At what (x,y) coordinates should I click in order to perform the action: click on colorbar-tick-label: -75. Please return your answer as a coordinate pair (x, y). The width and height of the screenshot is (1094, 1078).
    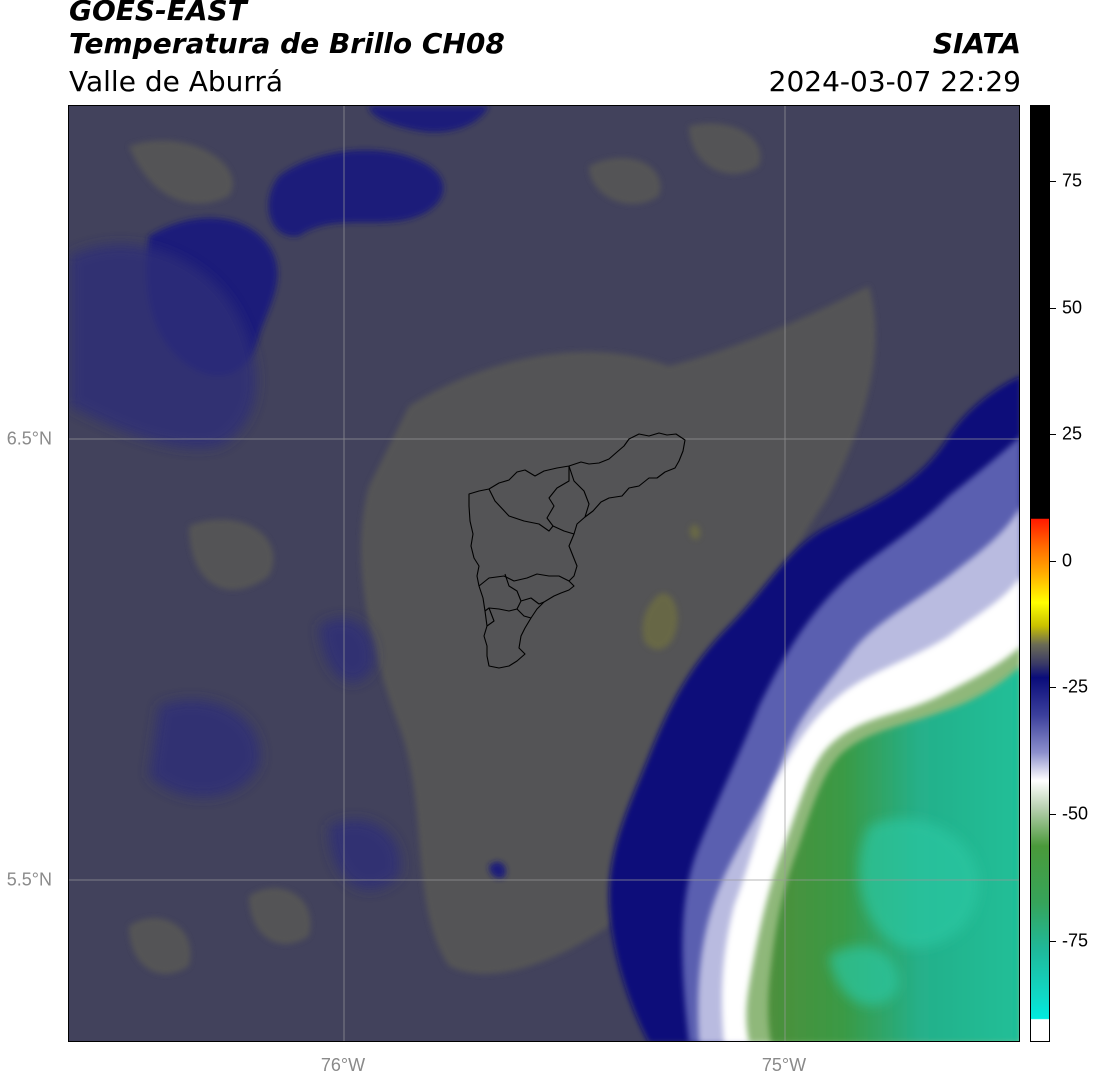
    Looking at the image, I should click on (1075, 940).